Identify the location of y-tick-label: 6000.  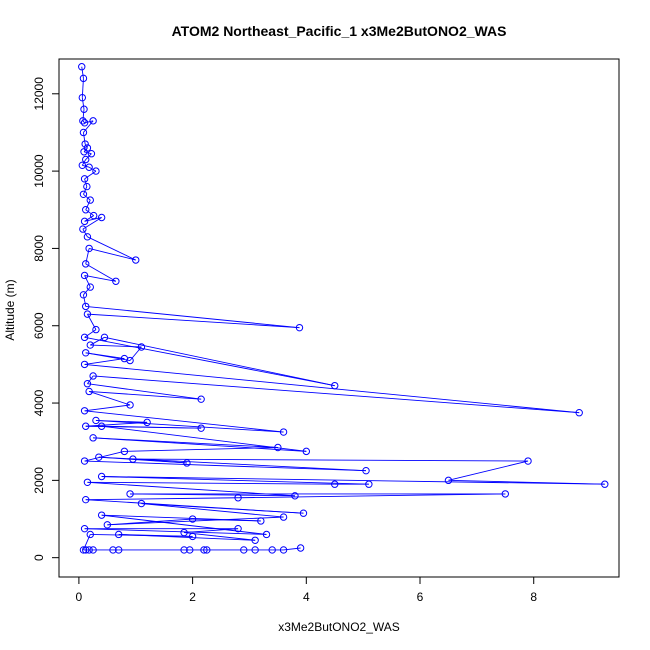
(39, 325).